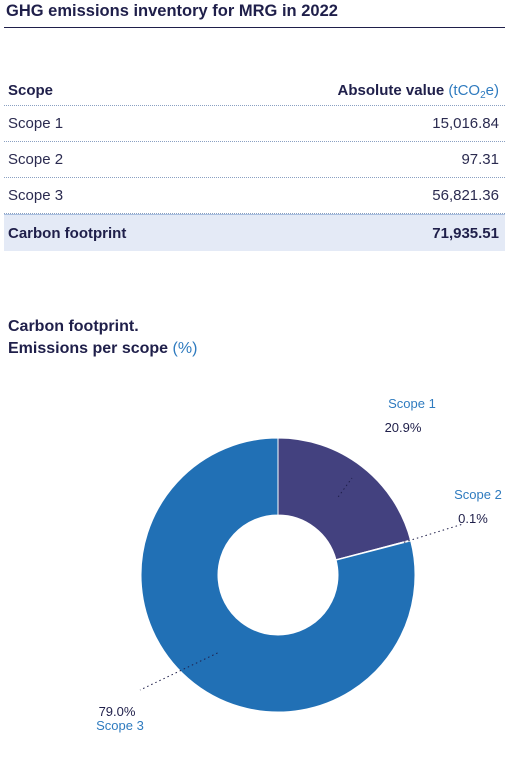 Image resolution: width=509 pixels, height=767 pixels. What do you see at coordinates (73, 326) in the screenshot?
I see `chart-title-line1: Carbon footprint.` at bounding box center [73, 326].